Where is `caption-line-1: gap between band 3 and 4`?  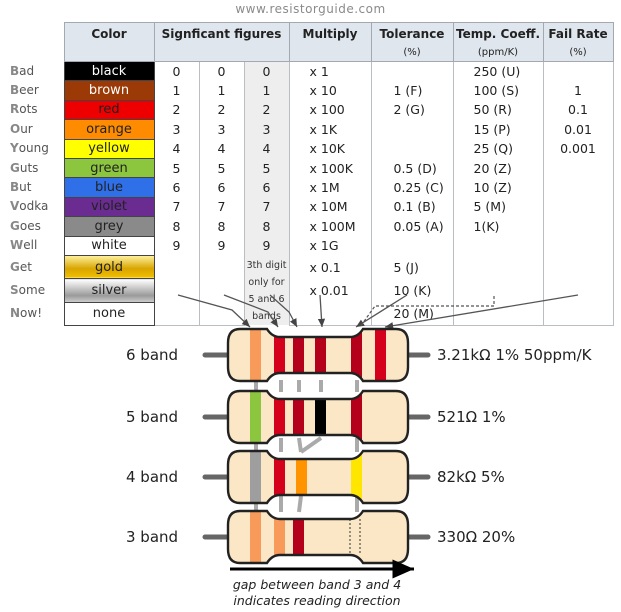 caption-line-1: gap between band 3 and 4 is located at coordinates (317, 584).